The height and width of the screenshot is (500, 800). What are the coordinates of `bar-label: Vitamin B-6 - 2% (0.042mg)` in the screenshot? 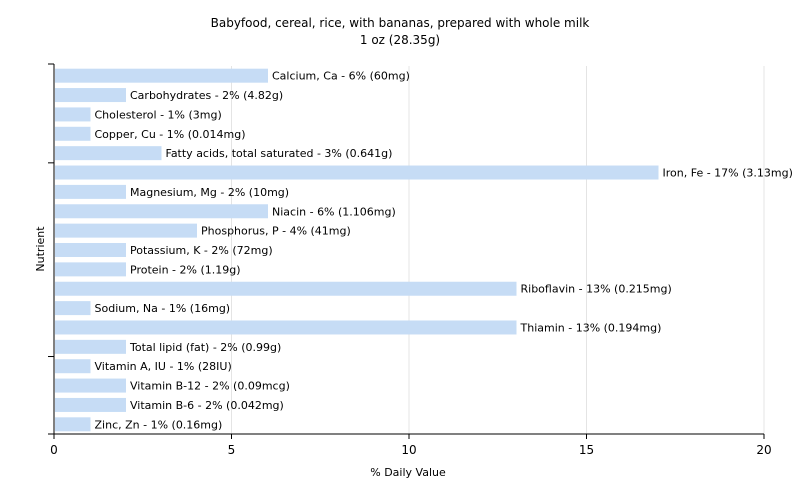 It's located at (207, 405).